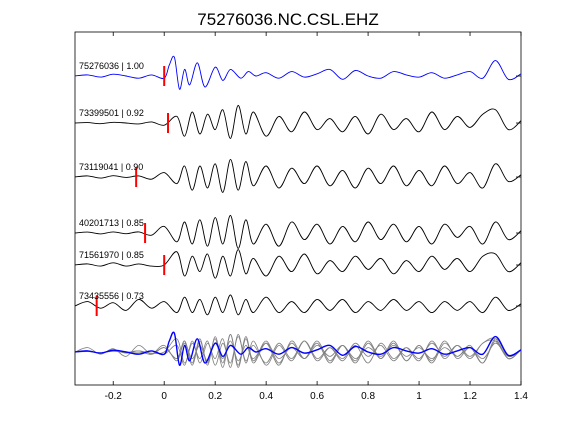 This screenshot has width=576, height=432. What do you see at coordinates (114, 396) in the screenshot?
I see `x-tick-label: -0.2` at bounding box center [114, 396].